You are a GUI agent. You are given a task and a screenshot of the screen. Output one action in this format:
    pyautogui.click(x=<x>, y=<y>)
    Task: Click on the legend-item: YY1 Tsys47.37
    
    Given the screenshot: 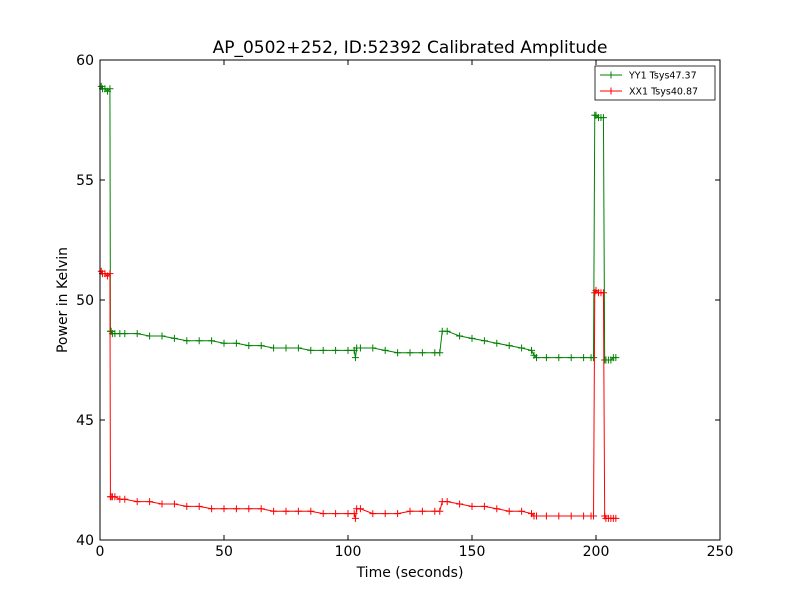 What is the action you would take?
    pyautogui.click(x=648, y=76)
    